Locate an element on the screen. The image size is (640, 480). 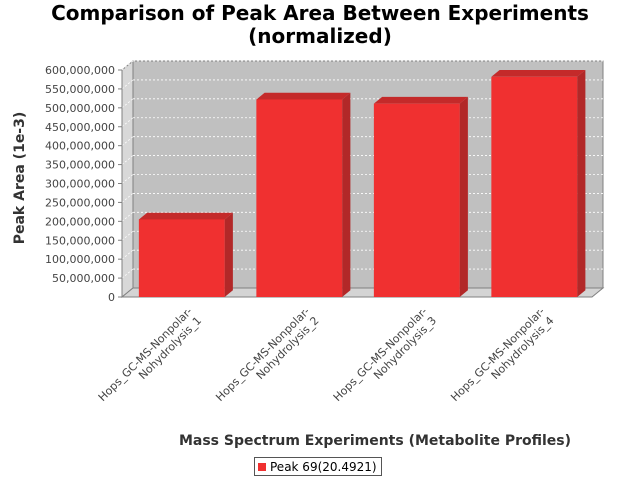
x-tick-label: Hops_GC-MS-Nonpolar-Nohydrolysis_3 is located at coordinates (385, 359).